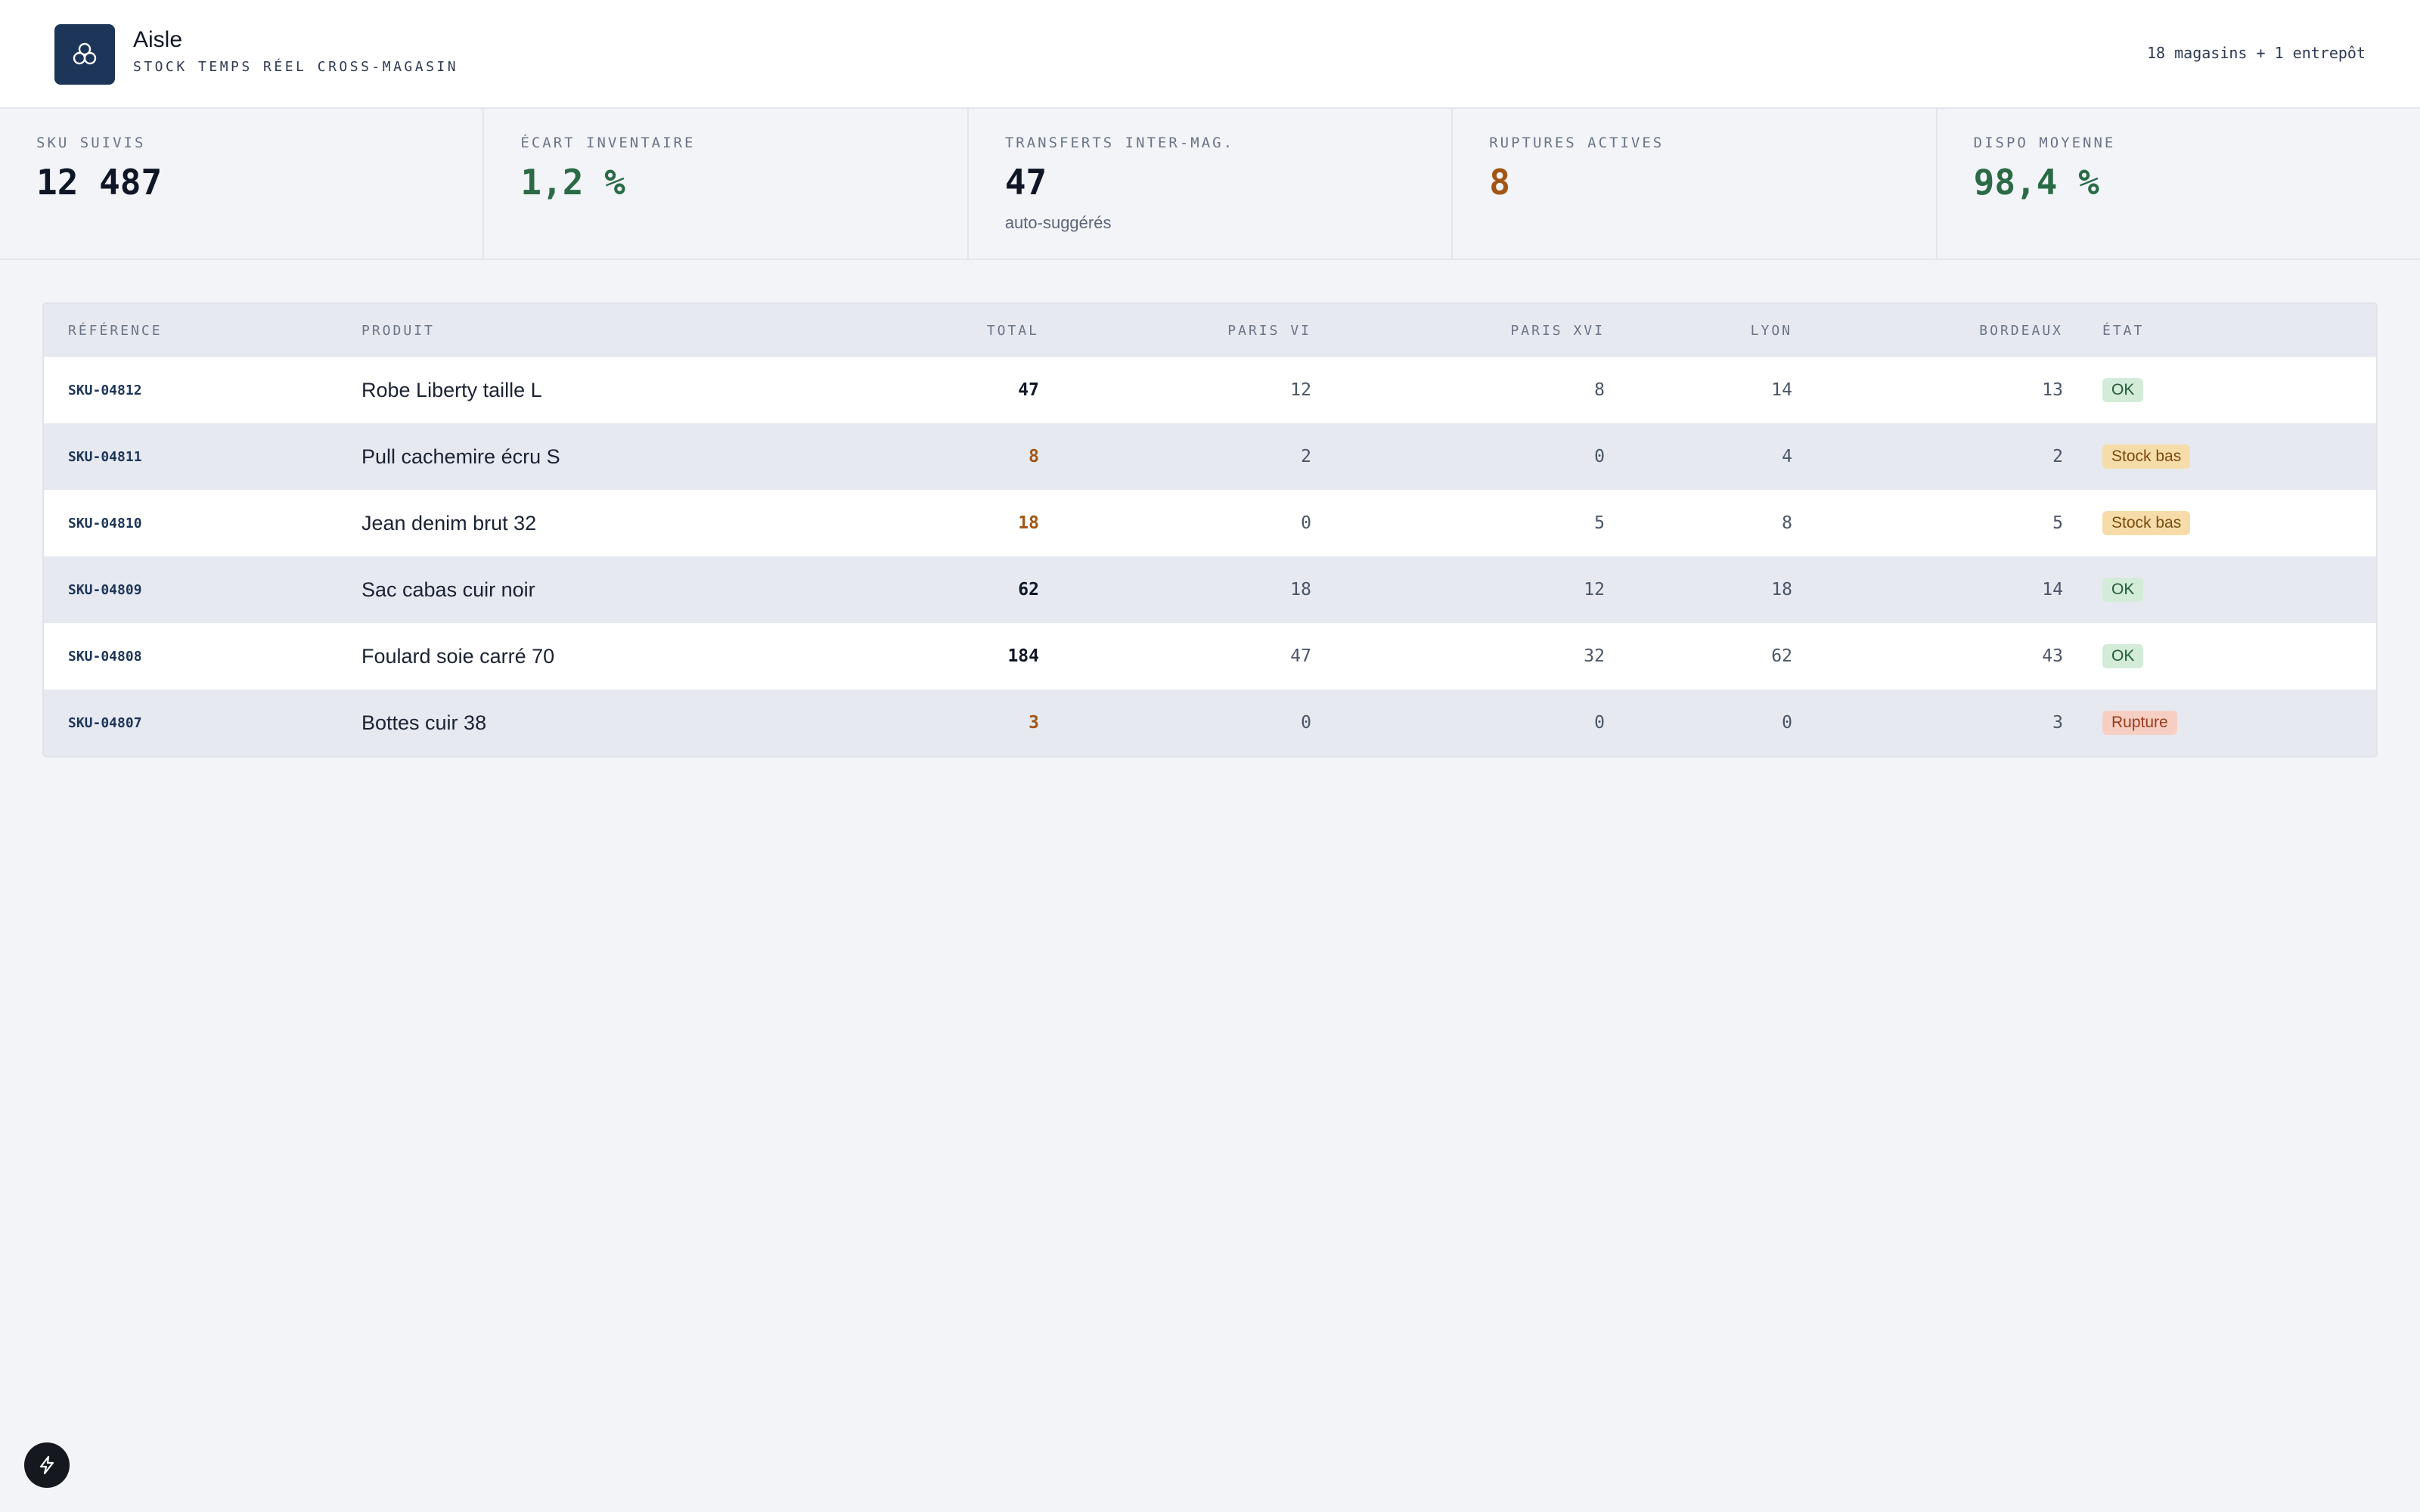 This screenshot has width=2420, height=1512. I want to click on kpi-value: 12 487, so click(99, 182).